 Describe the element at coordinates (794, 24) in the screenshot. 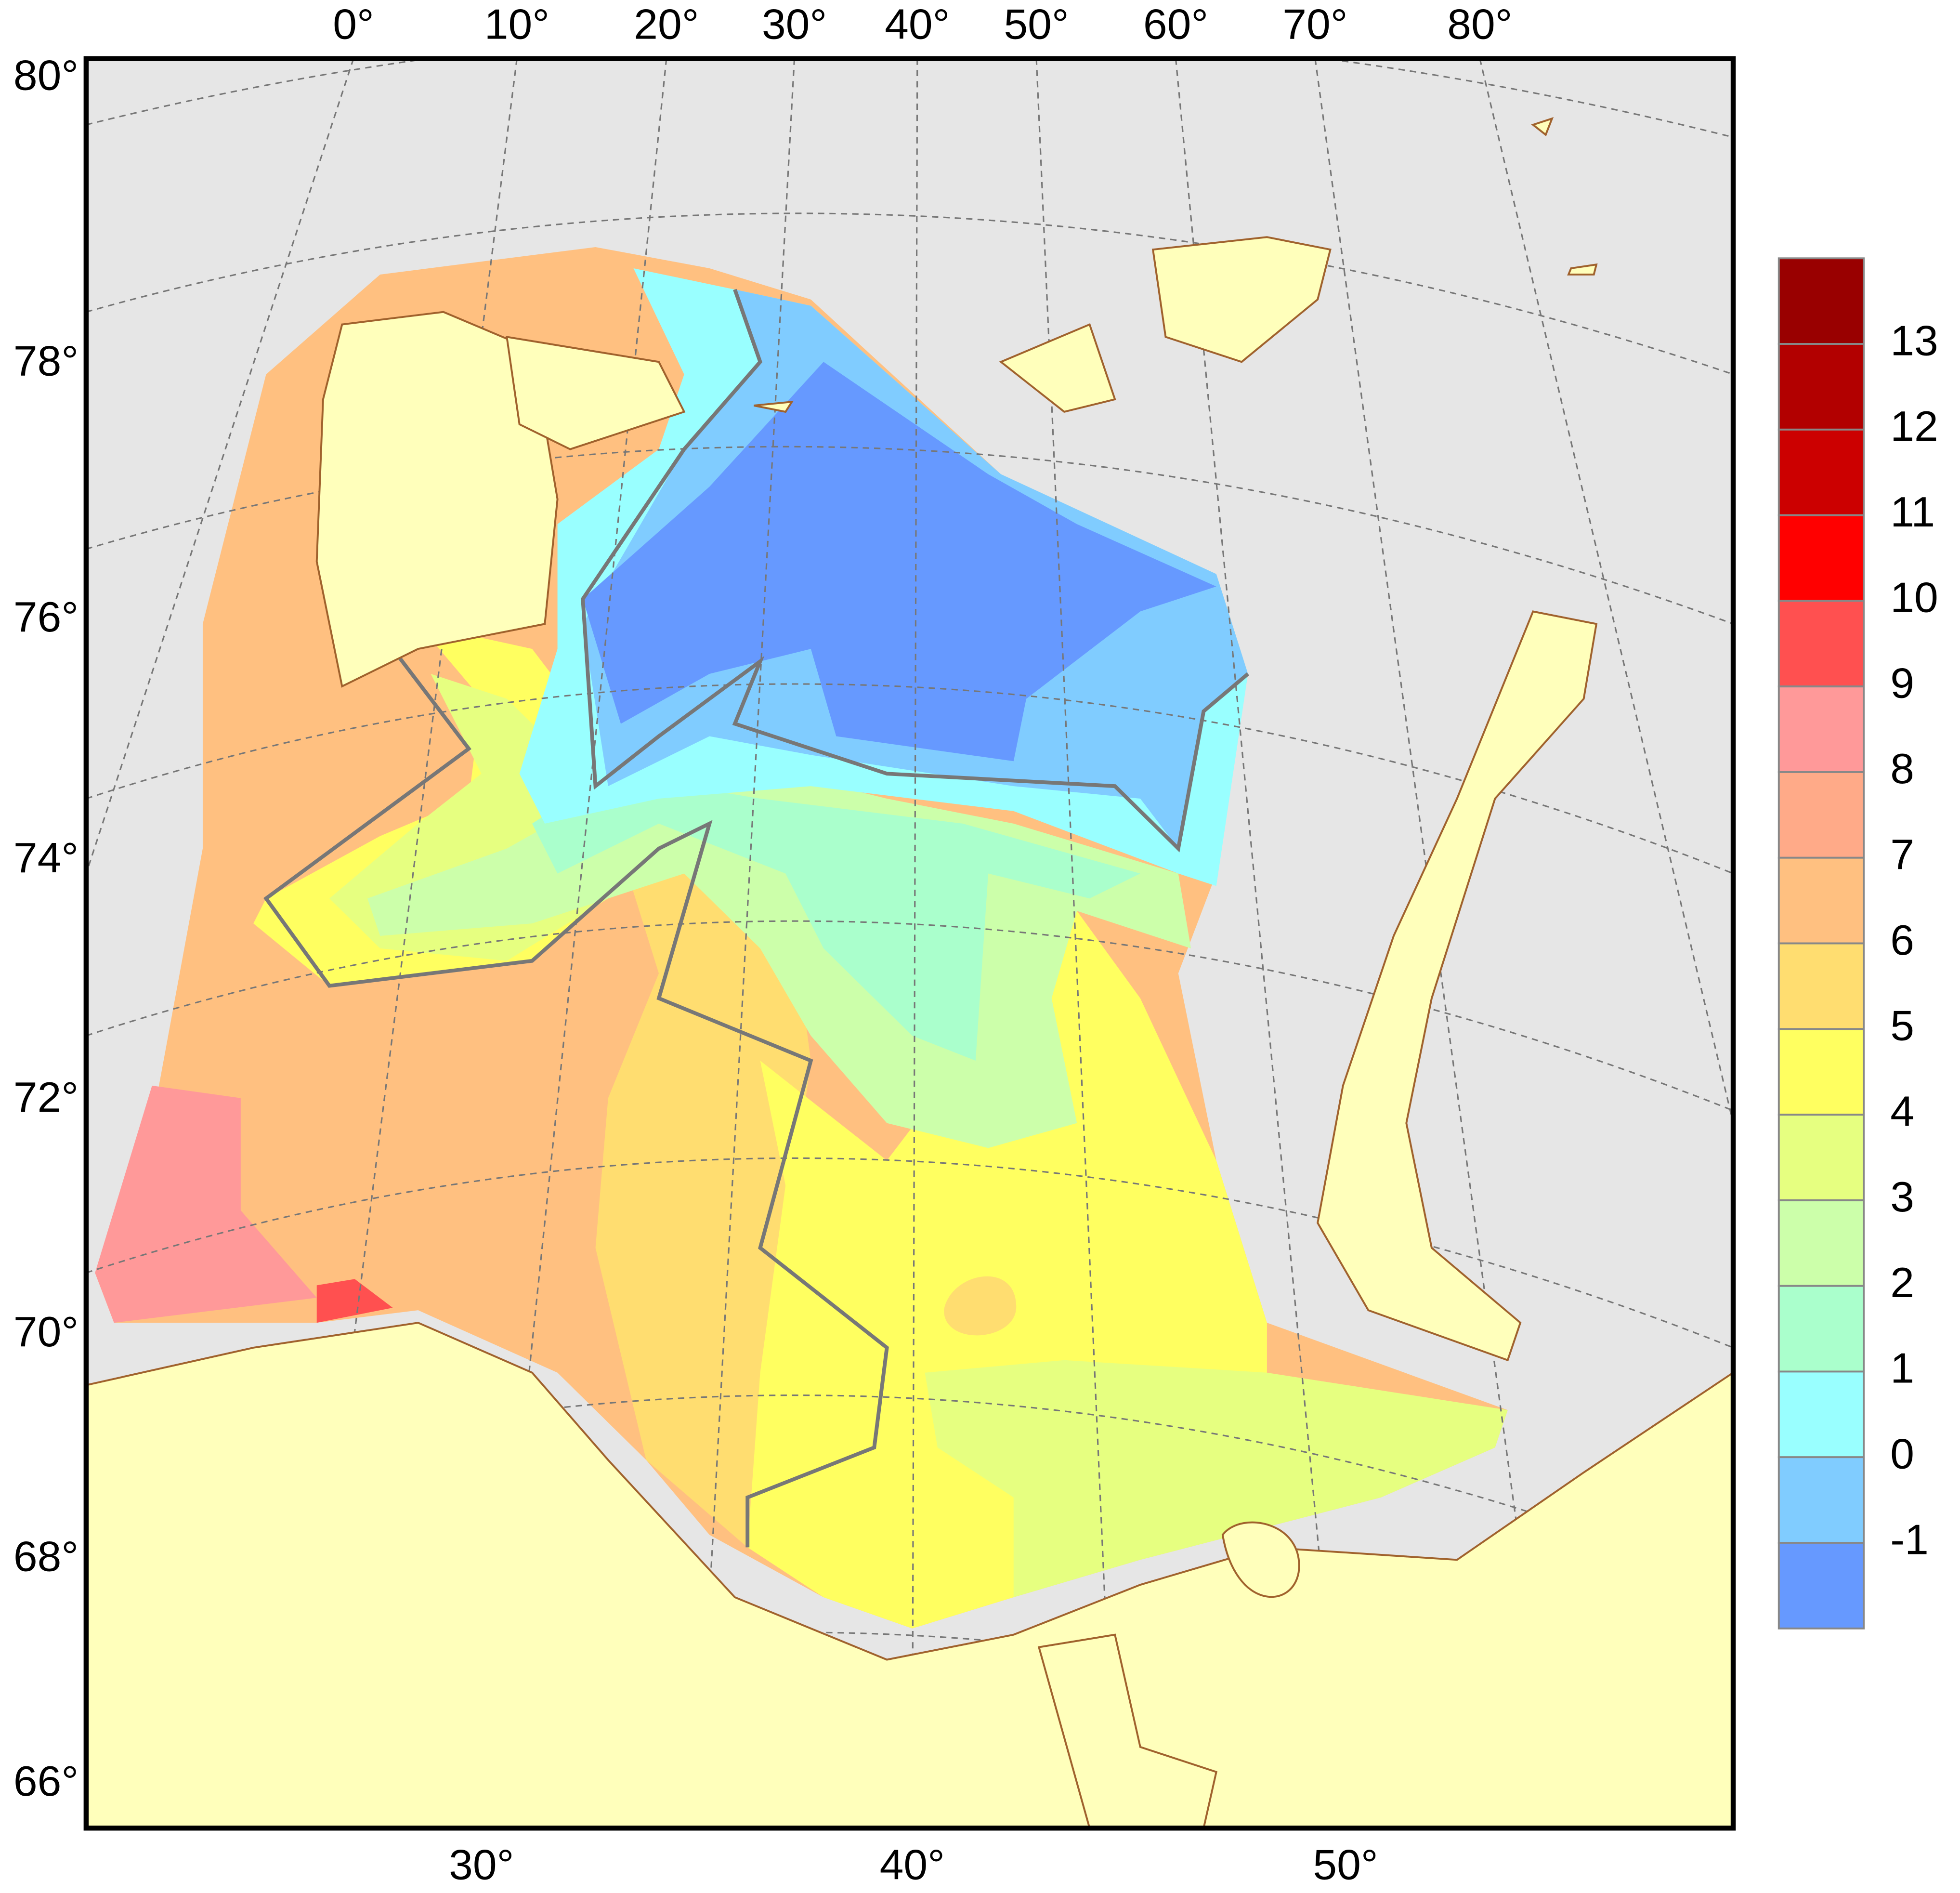

I see `lon-label-top: 30°` at that location.